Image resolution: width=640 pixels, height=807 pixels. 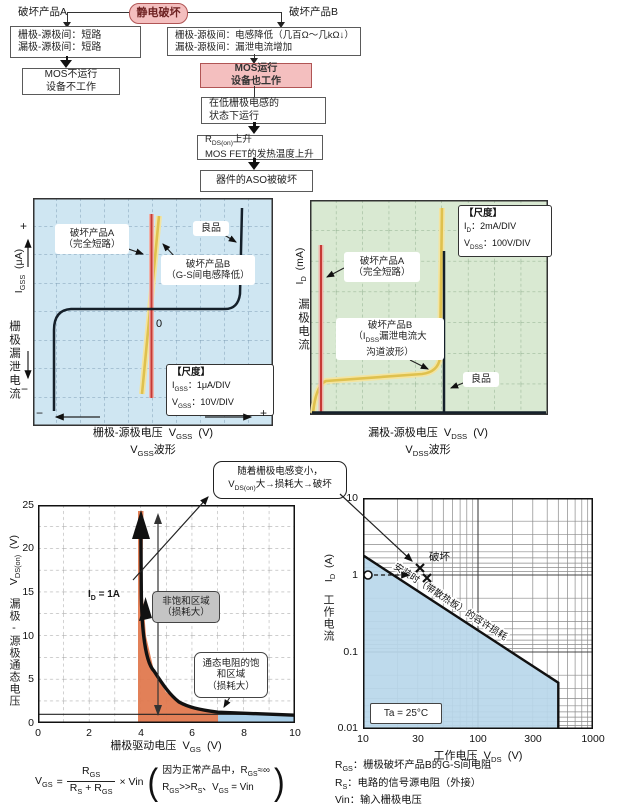 What do you see at coordinates (192, 733) in the screenshot?
I see `tick-label: 6` at bounding box center [192, 733].